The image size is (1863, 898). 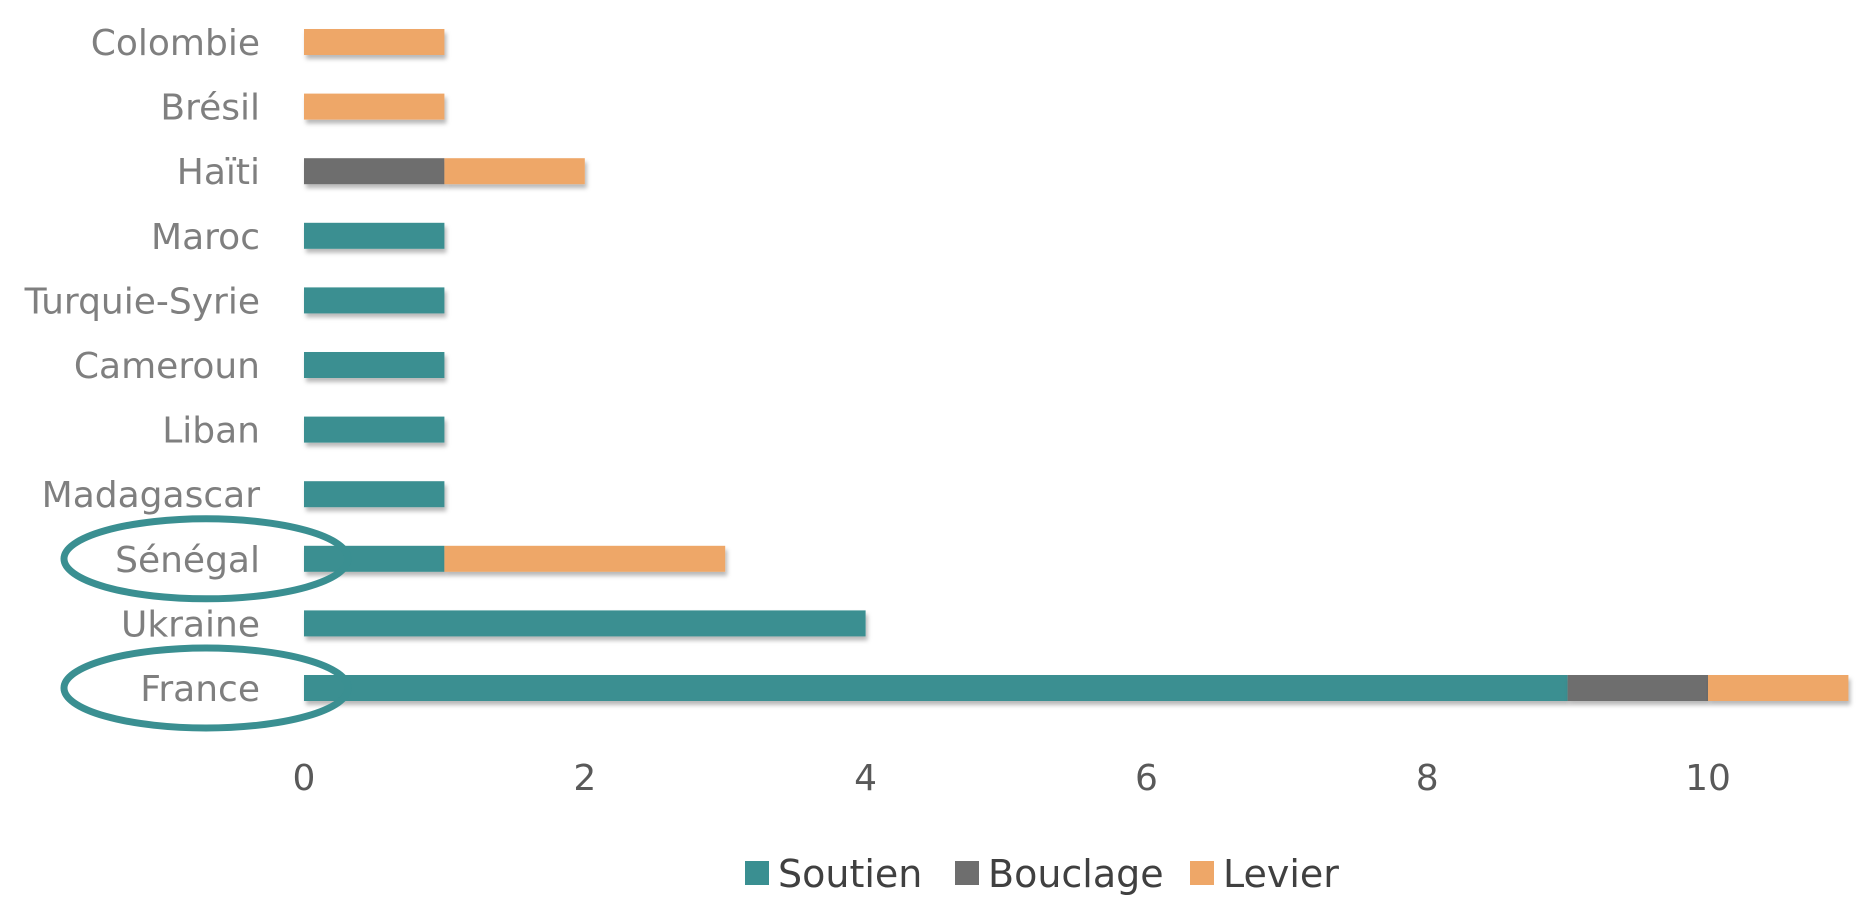 What do you see at coordinates (211, 431) in the screenshot?
I see `category-label: Liban` at bounding box center [211, 431].